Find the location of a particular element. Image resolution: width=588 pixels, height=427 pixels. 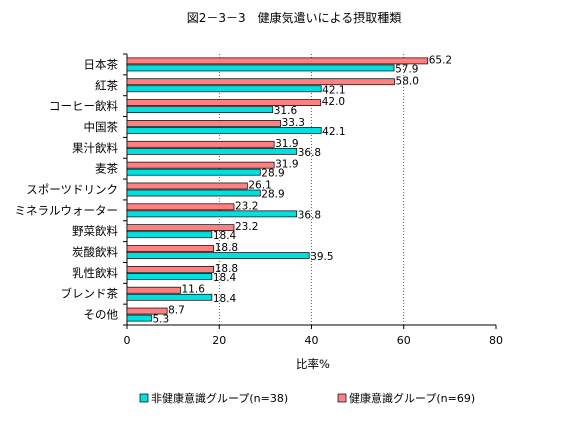

category-label: スポーツドリンク is located at coordinates (72, 190).